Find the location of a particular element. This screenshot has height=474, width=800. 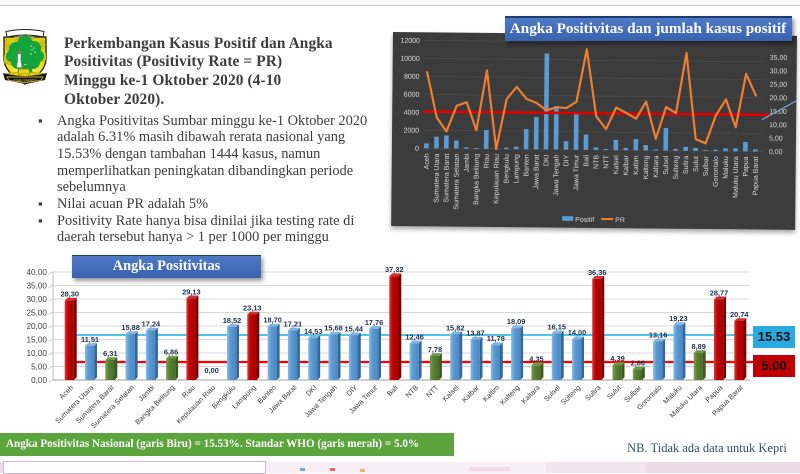

svg-text: 16,15 is located at coordinates (556, 326).